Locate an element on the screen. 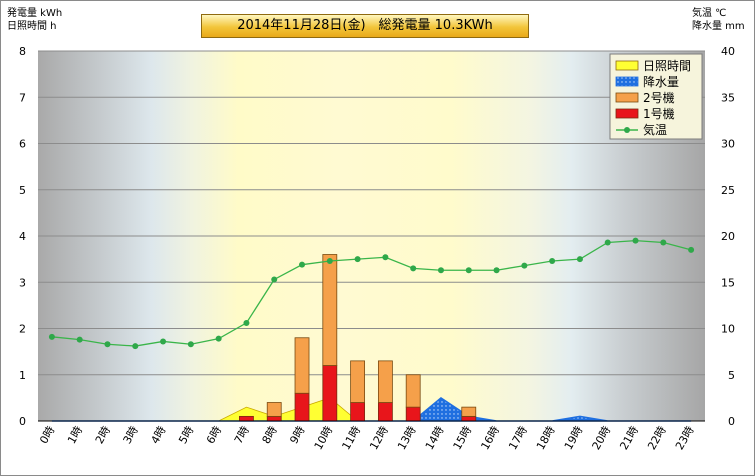 The image size is (755, 476). right-y-tick-label-5: 25 is located at coordinates (728, 190).